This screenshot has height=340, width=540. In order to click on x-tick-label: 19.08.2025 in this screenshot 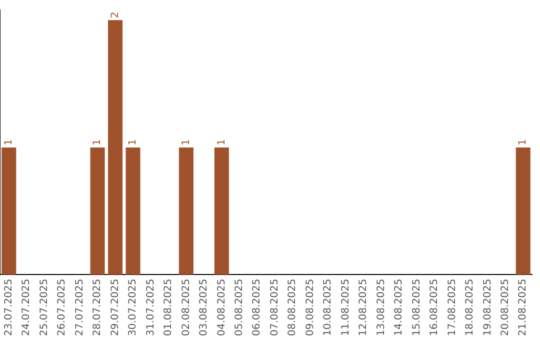, I will do `click(488, 307)`.